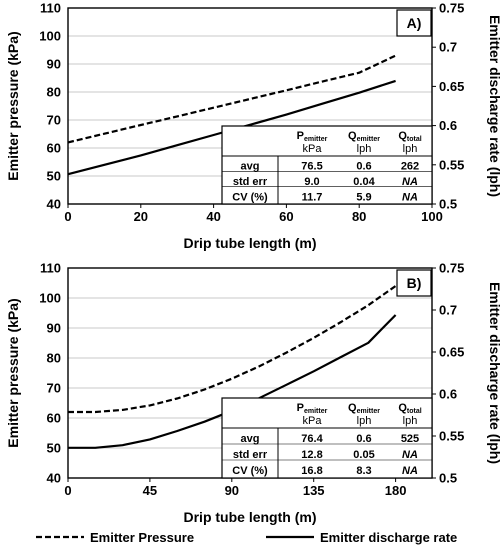  Describe the element at coordinates (363, 455) in the screenshot. I see `stats-cell-value: 0.05` at that location.